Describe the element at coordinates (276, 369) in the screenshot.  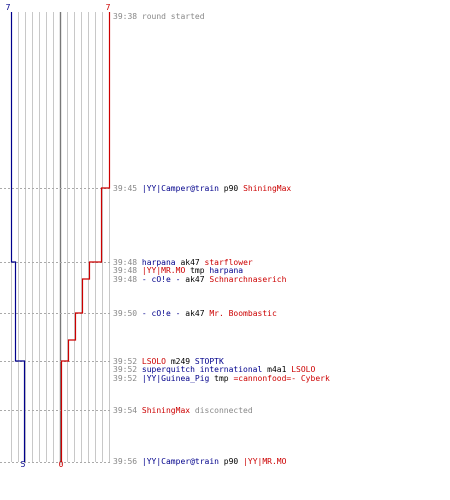
I see `event-detail: m4a1` at that location.